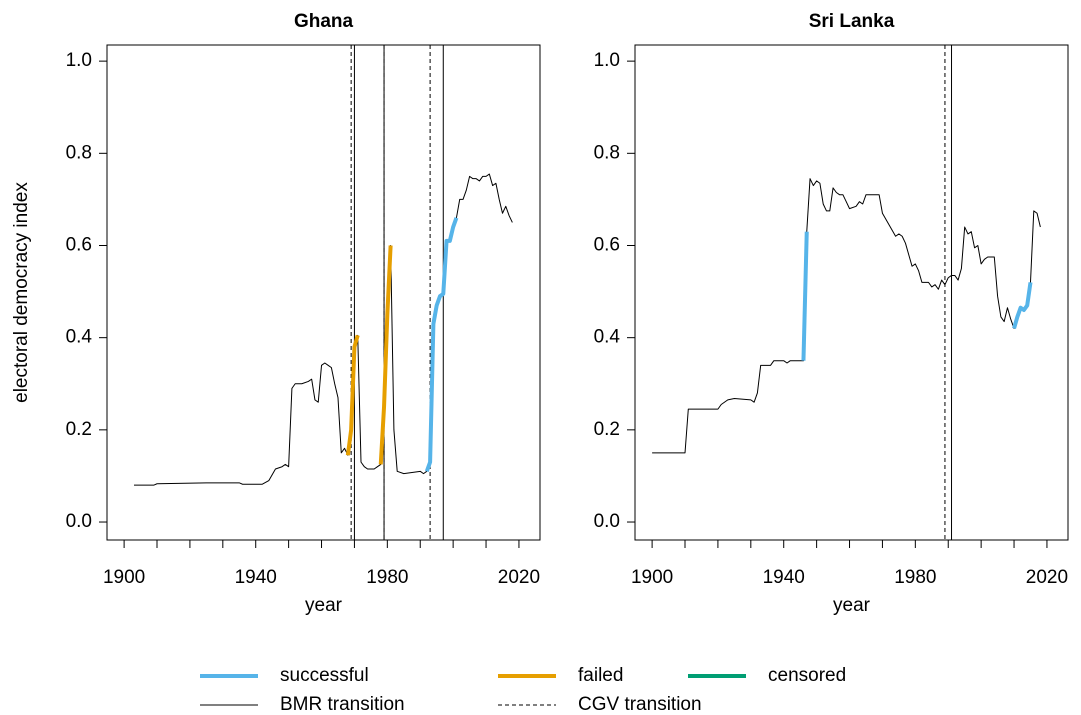  What do you see at coordinates (846, 316) in the screenshot?
I see `index-line` at bounding box center [846, 316].